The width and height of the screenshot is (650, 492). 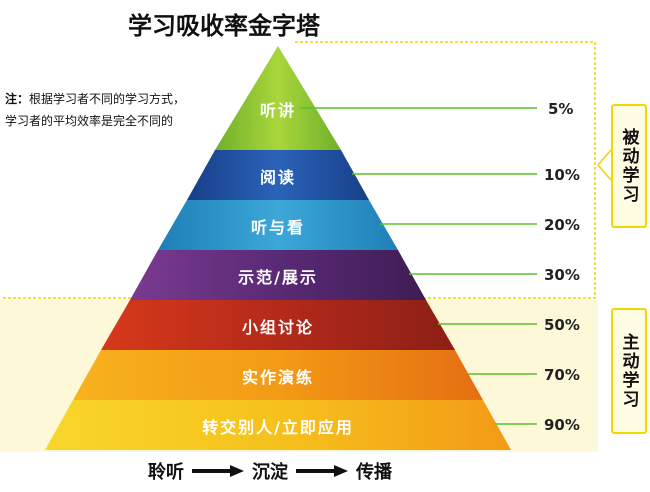 I want to click on band-label-7: 转交别人/立即应用, so click(x=278, y=427).